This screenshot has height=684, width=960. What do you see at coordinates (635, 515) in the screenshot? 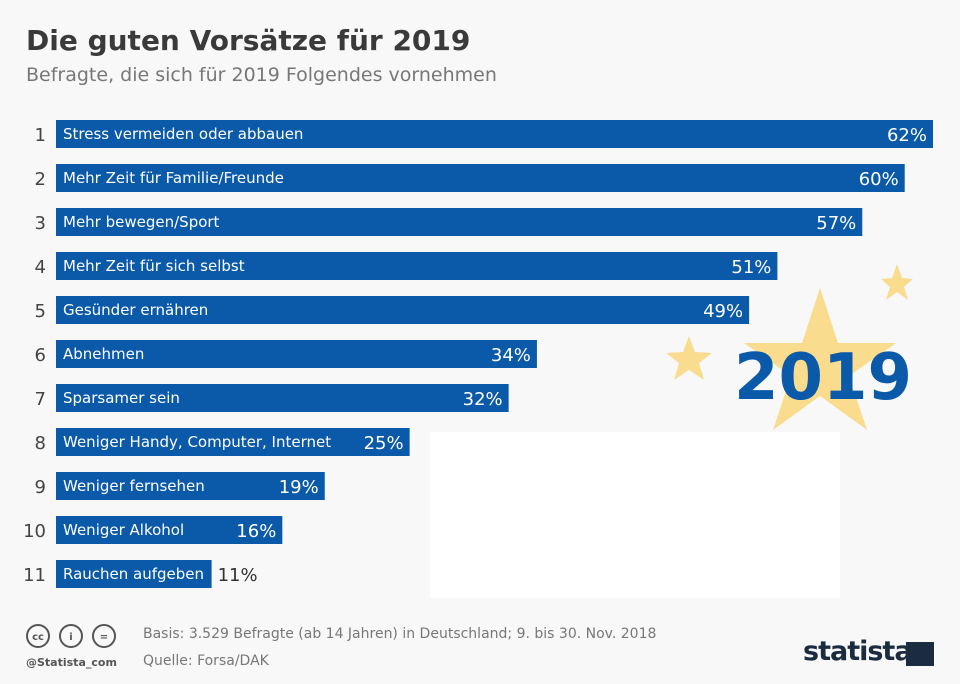
I see `blank-panel` at bounding box center [635, 515].